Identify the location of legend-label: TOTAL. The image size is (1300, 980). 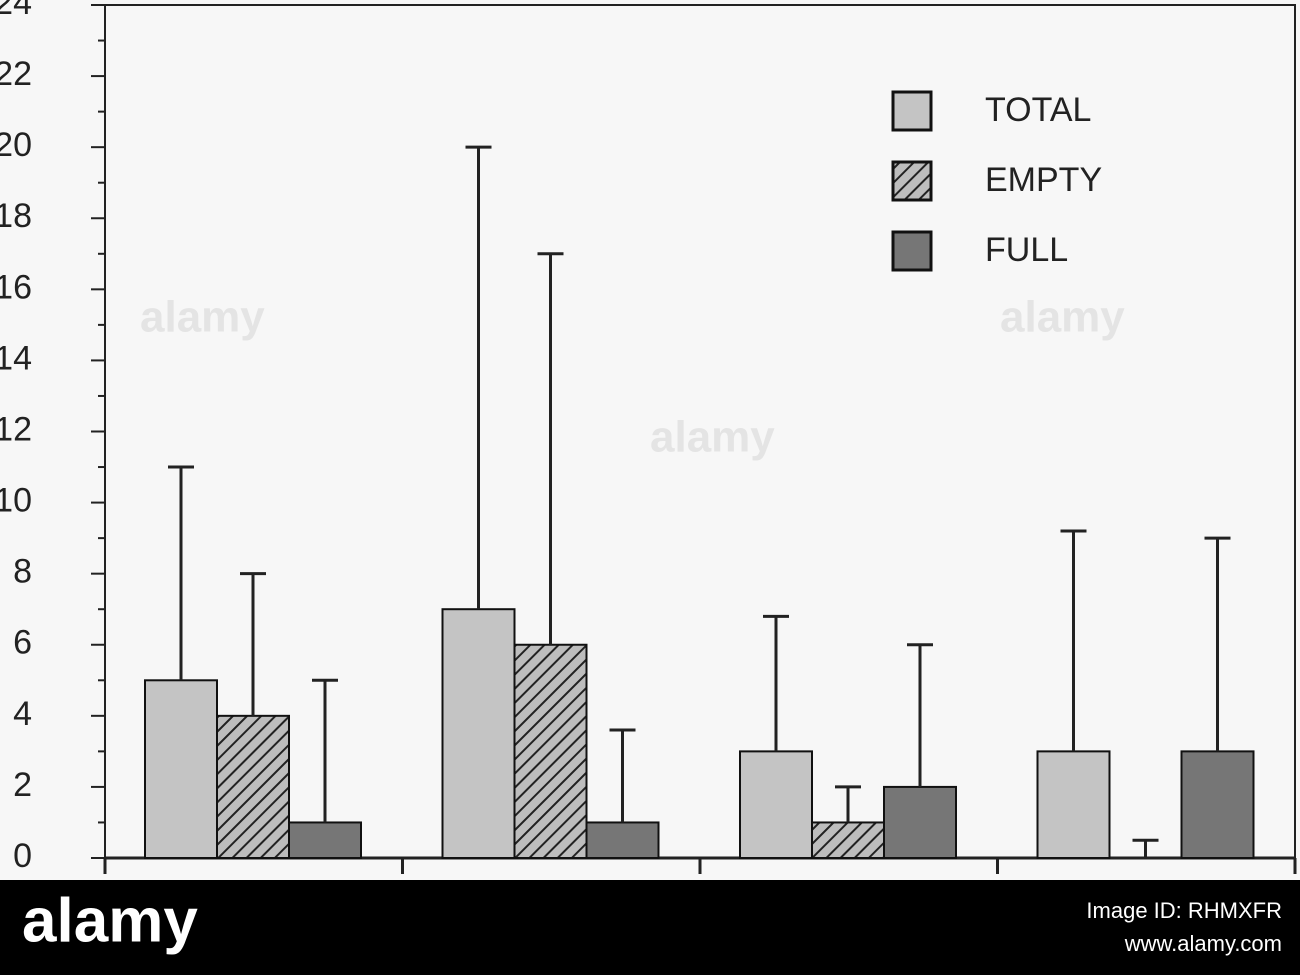
(1038, 110).